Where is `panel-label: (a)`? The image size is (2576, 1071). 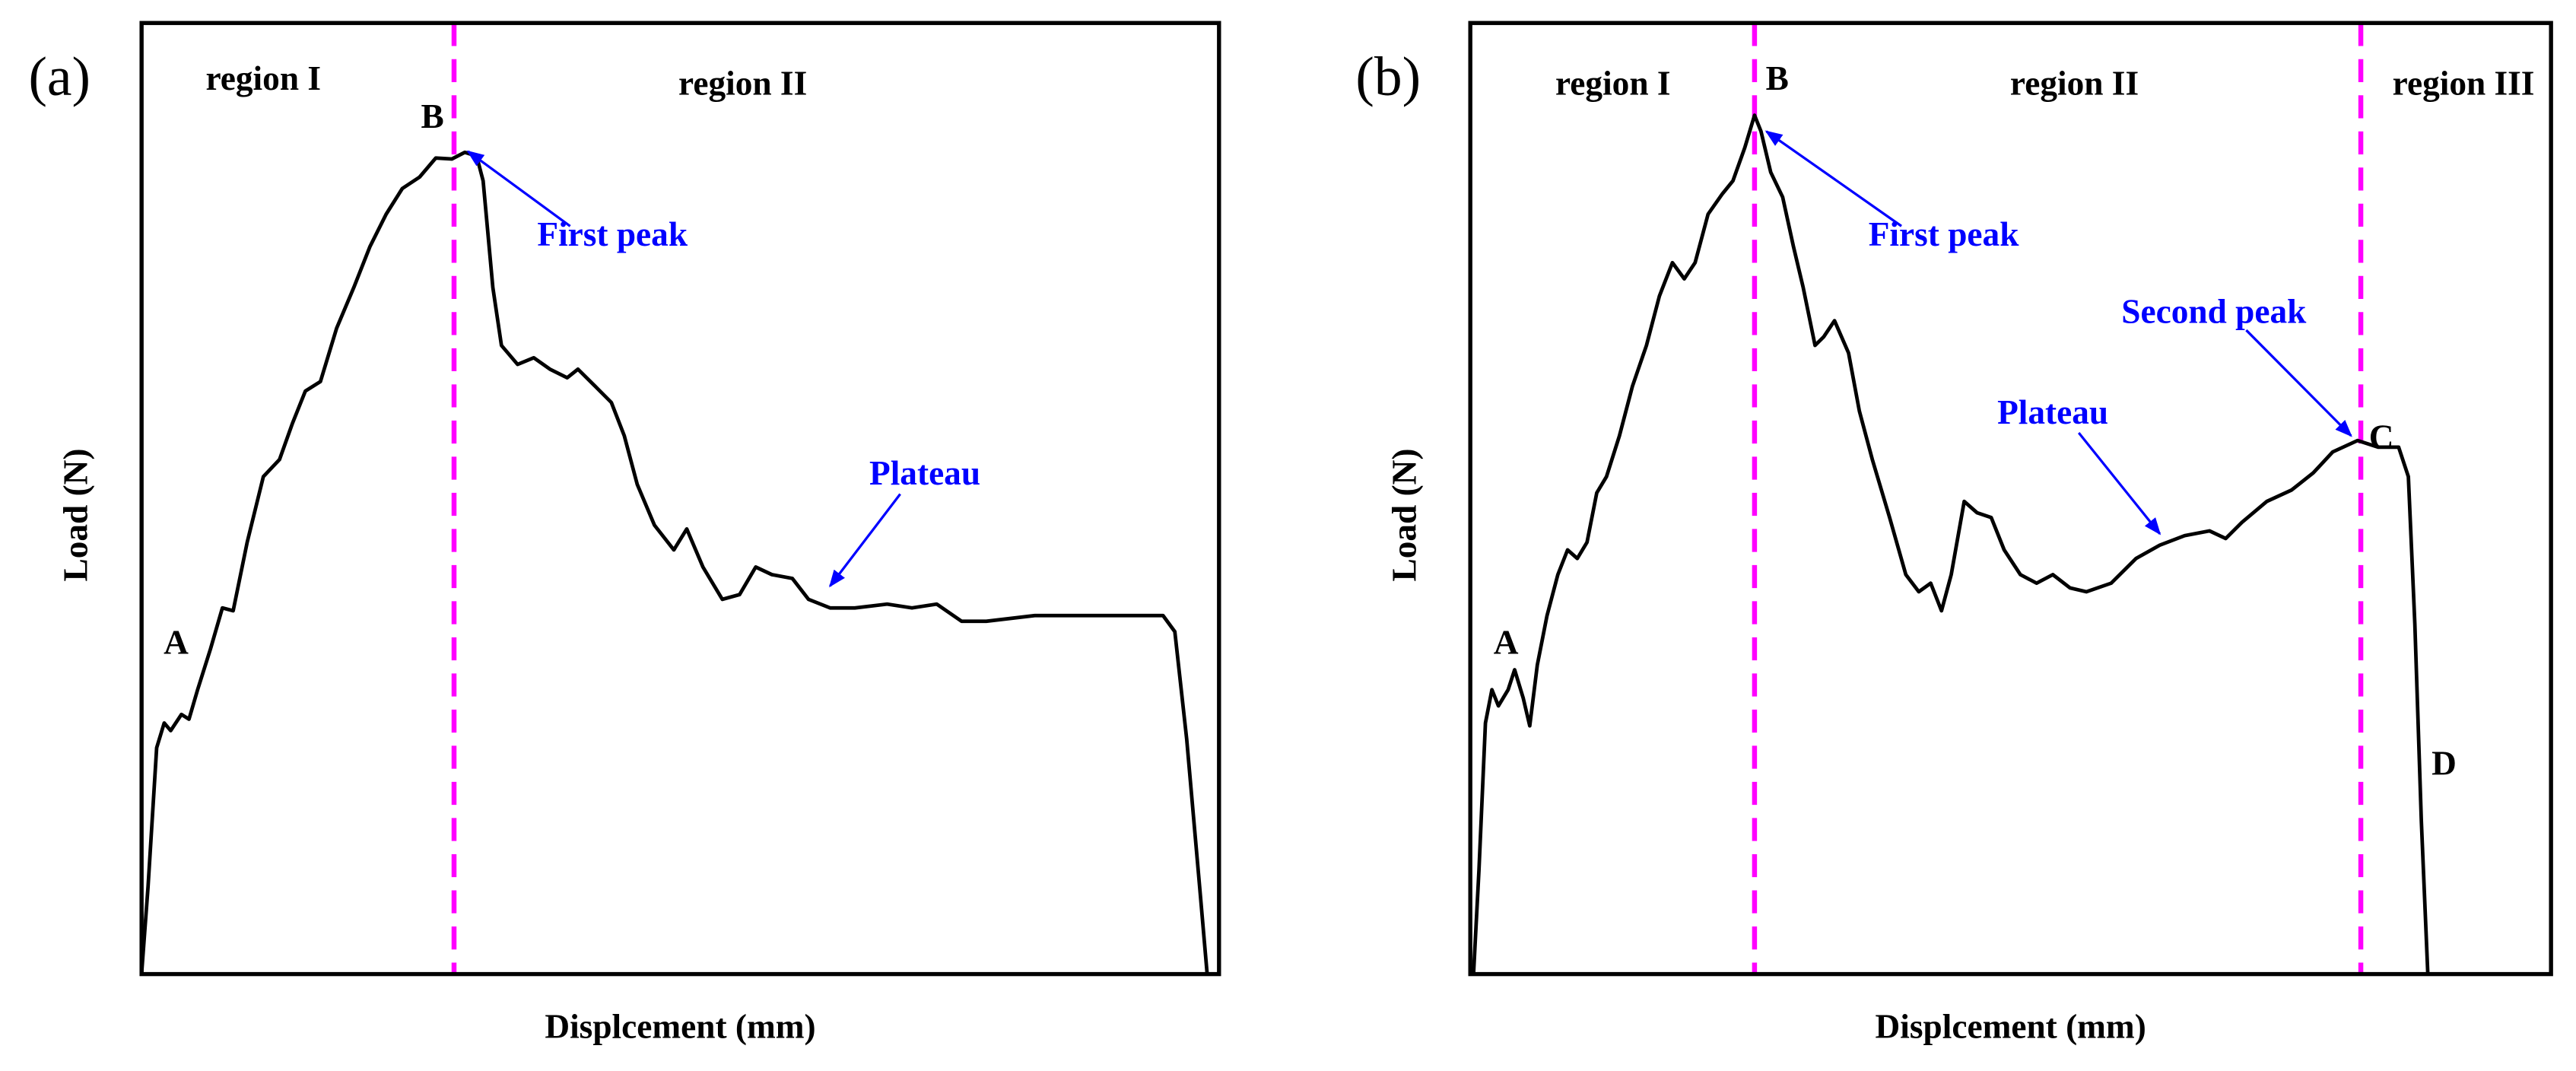
panel-label: (a) is located at coordinates (59, 76).